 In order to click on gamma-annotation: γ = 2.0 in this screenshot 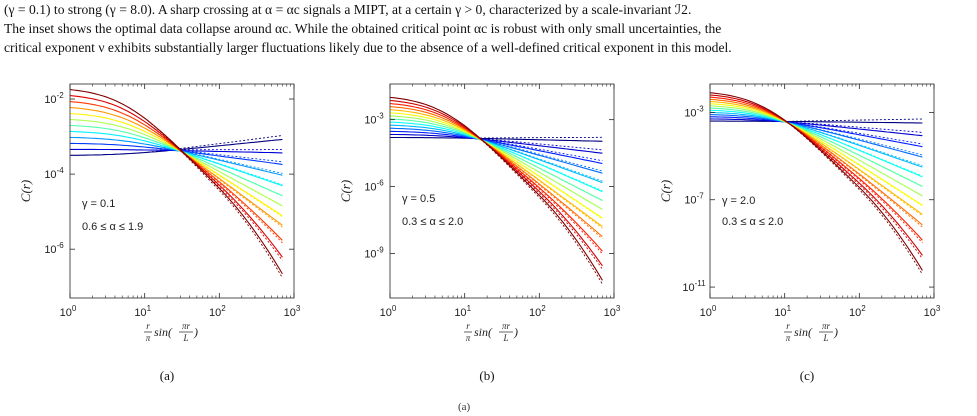, I will do `click(738, 201)`.